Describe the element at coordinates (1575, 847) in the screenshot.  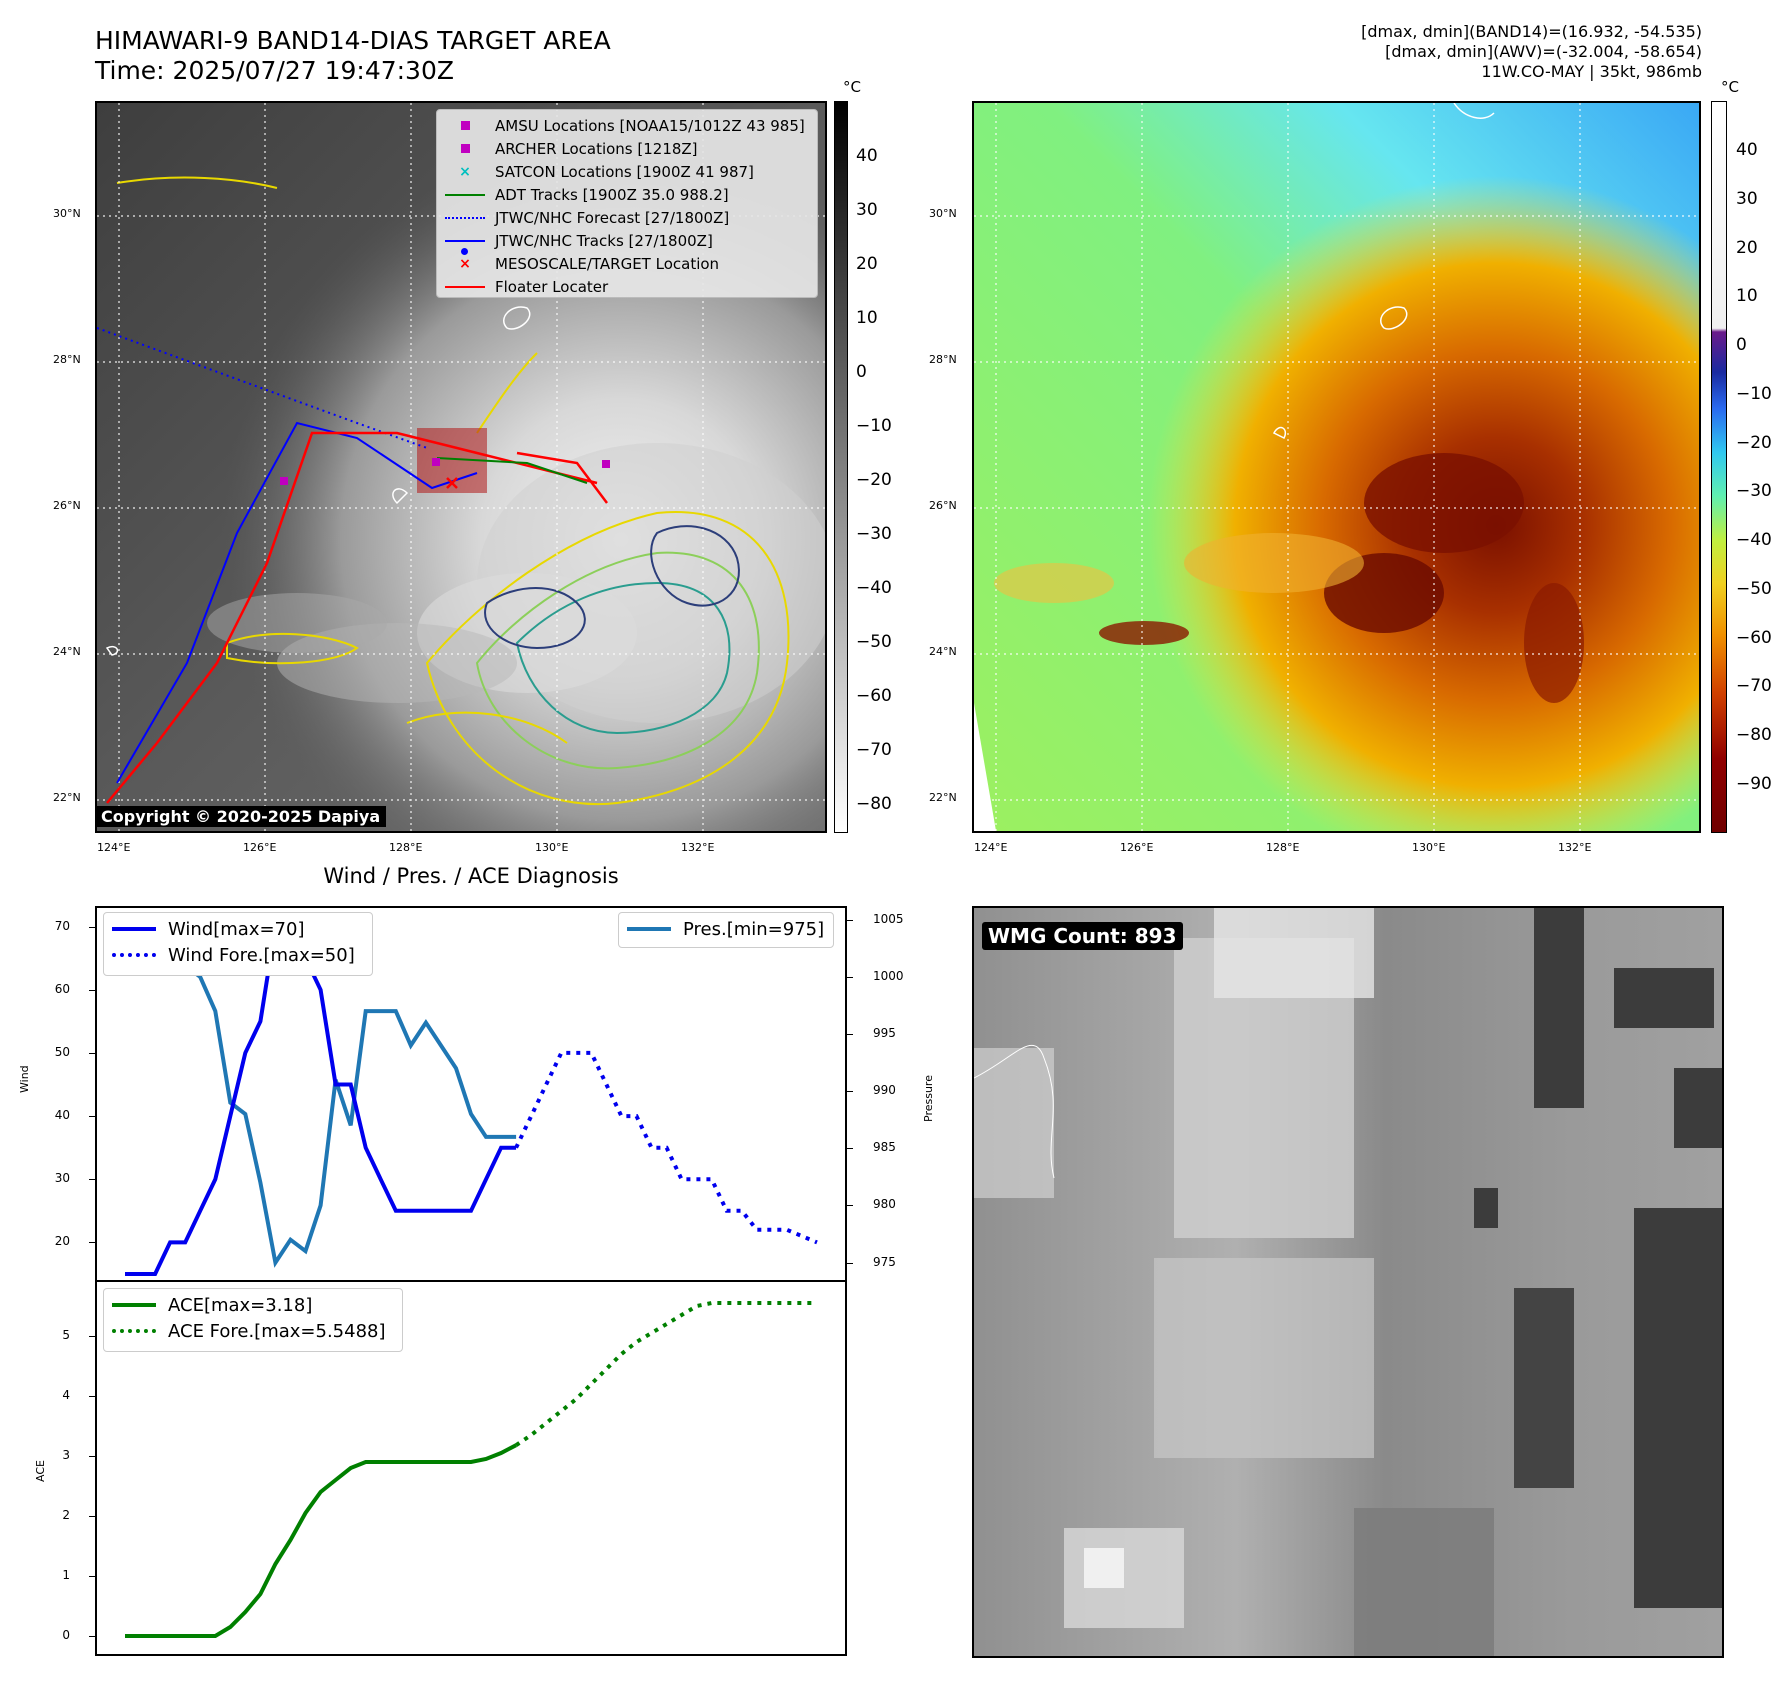
I see `awv-lon-label: 132°E` at that location.